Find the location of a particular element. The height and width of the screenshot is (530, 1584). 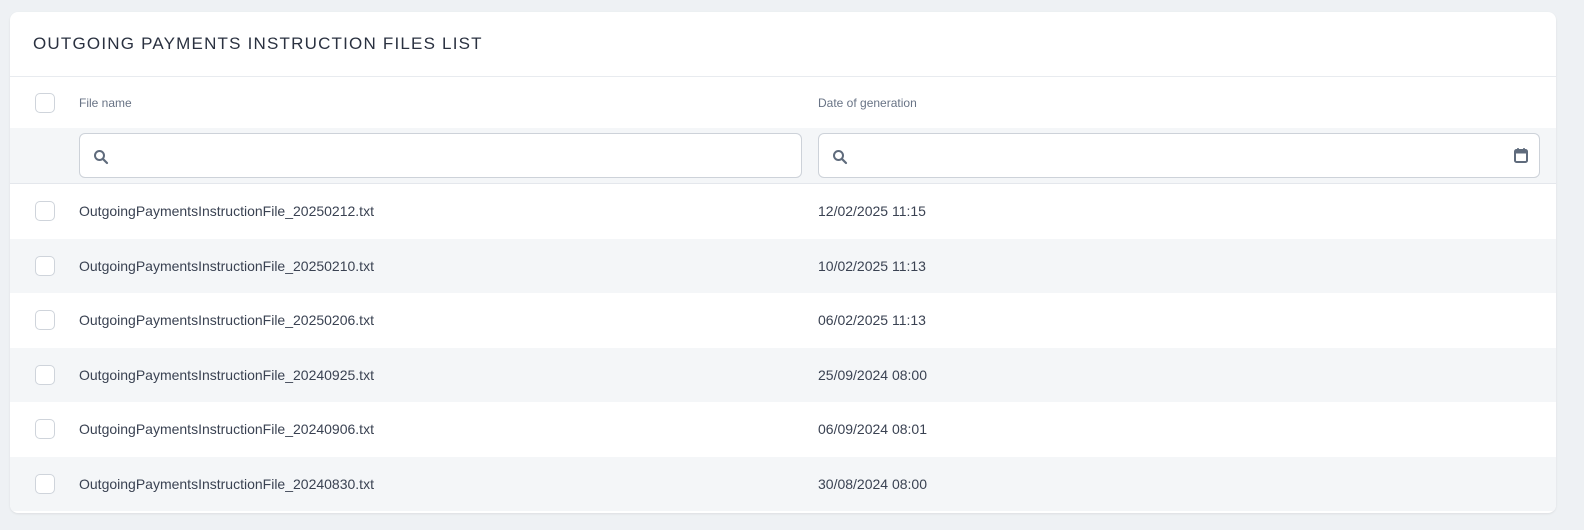

date-cell: 25/09/2024 08:00 is located at coordinates (872, 374).